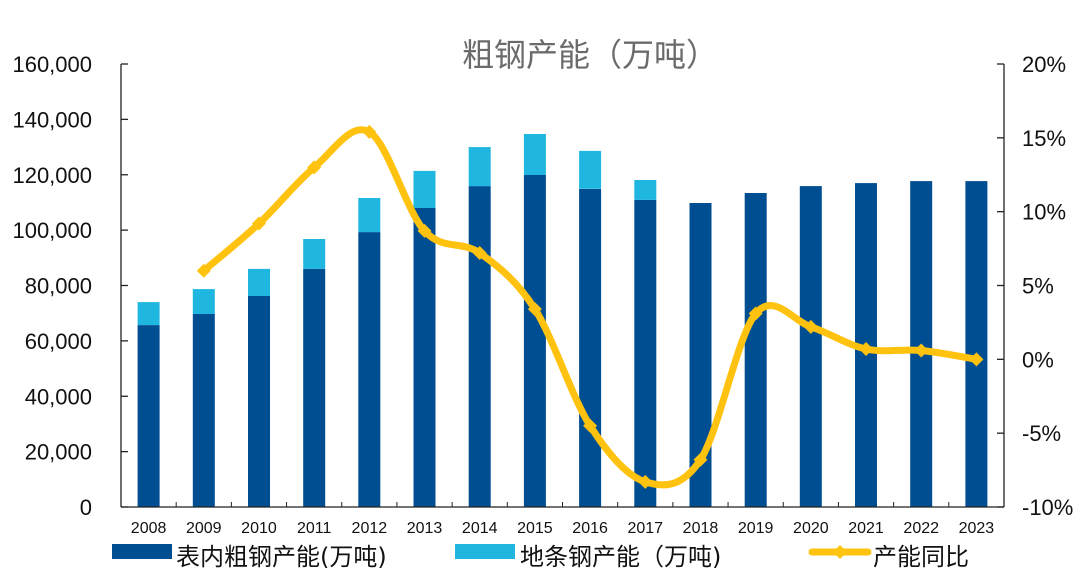 The width and height of the screenshot is (1088, 573). What do you see at coordinates (369, 131) in the screenshot?
I see `yoy-point-2012` at bounding box center [369, 131].